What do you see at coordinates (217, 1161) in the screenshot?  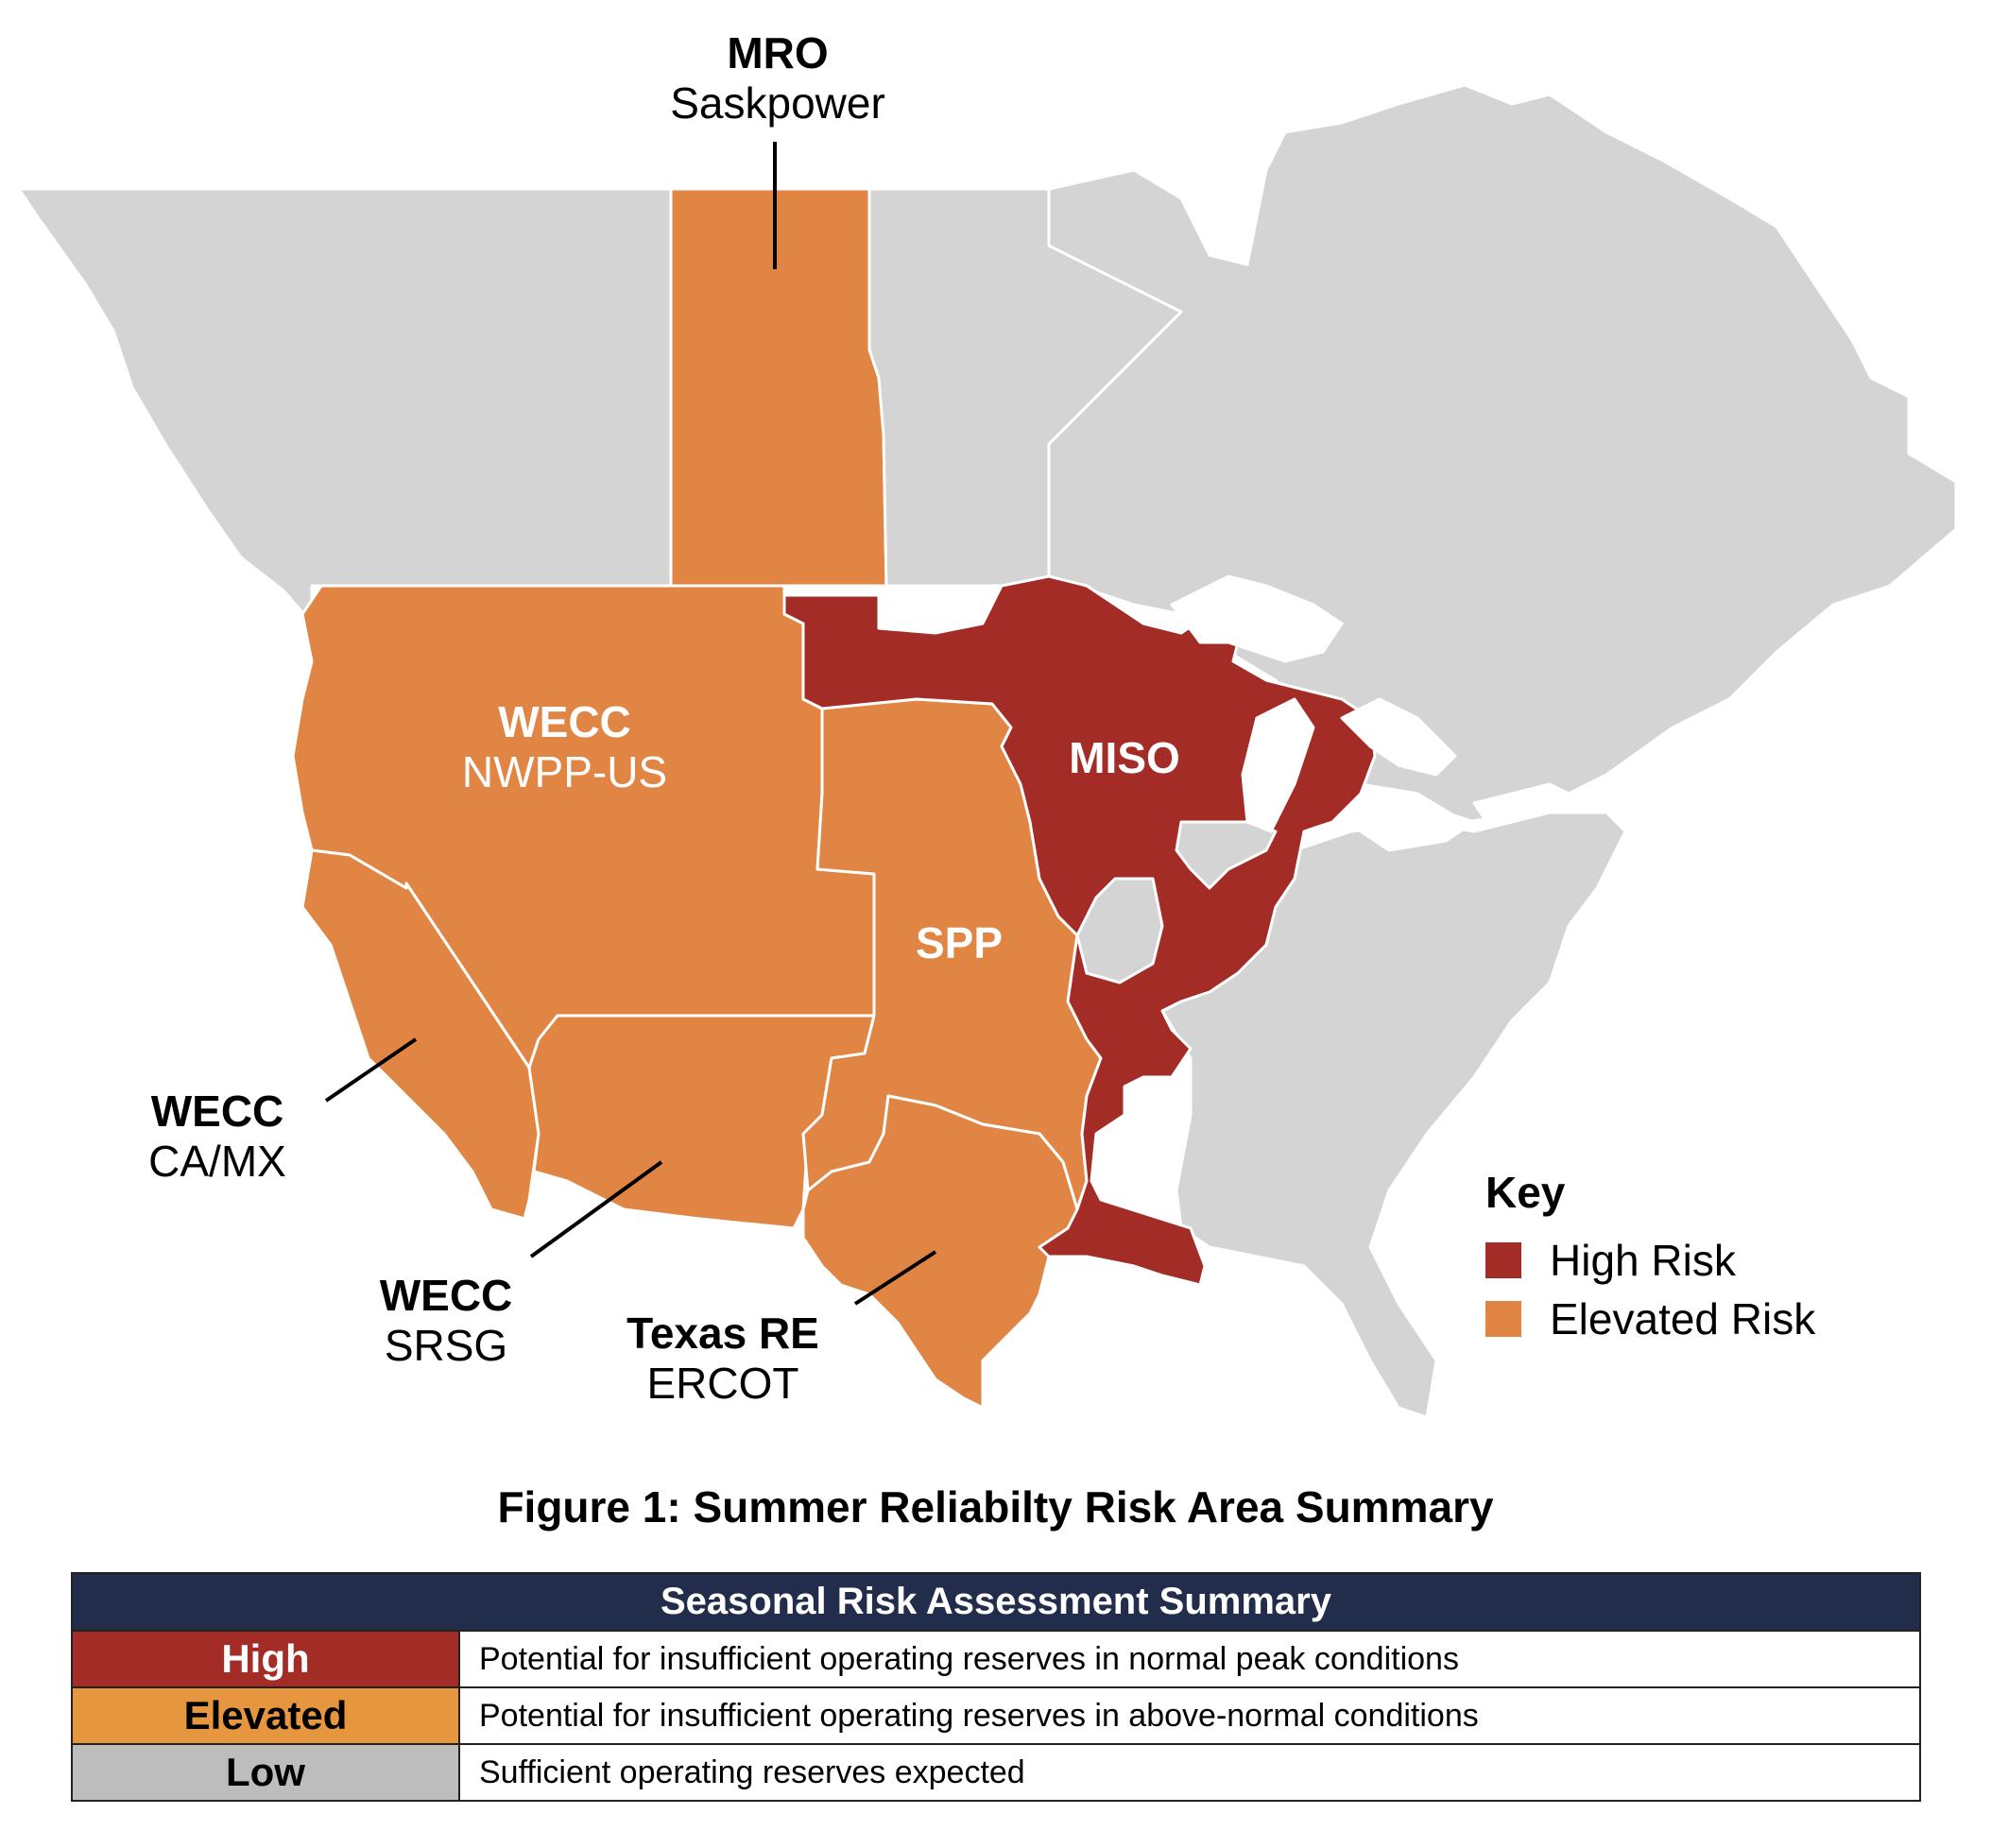 I see `label-wecc-camx-sub: CA/MX` at bounding box center [217, 1161].